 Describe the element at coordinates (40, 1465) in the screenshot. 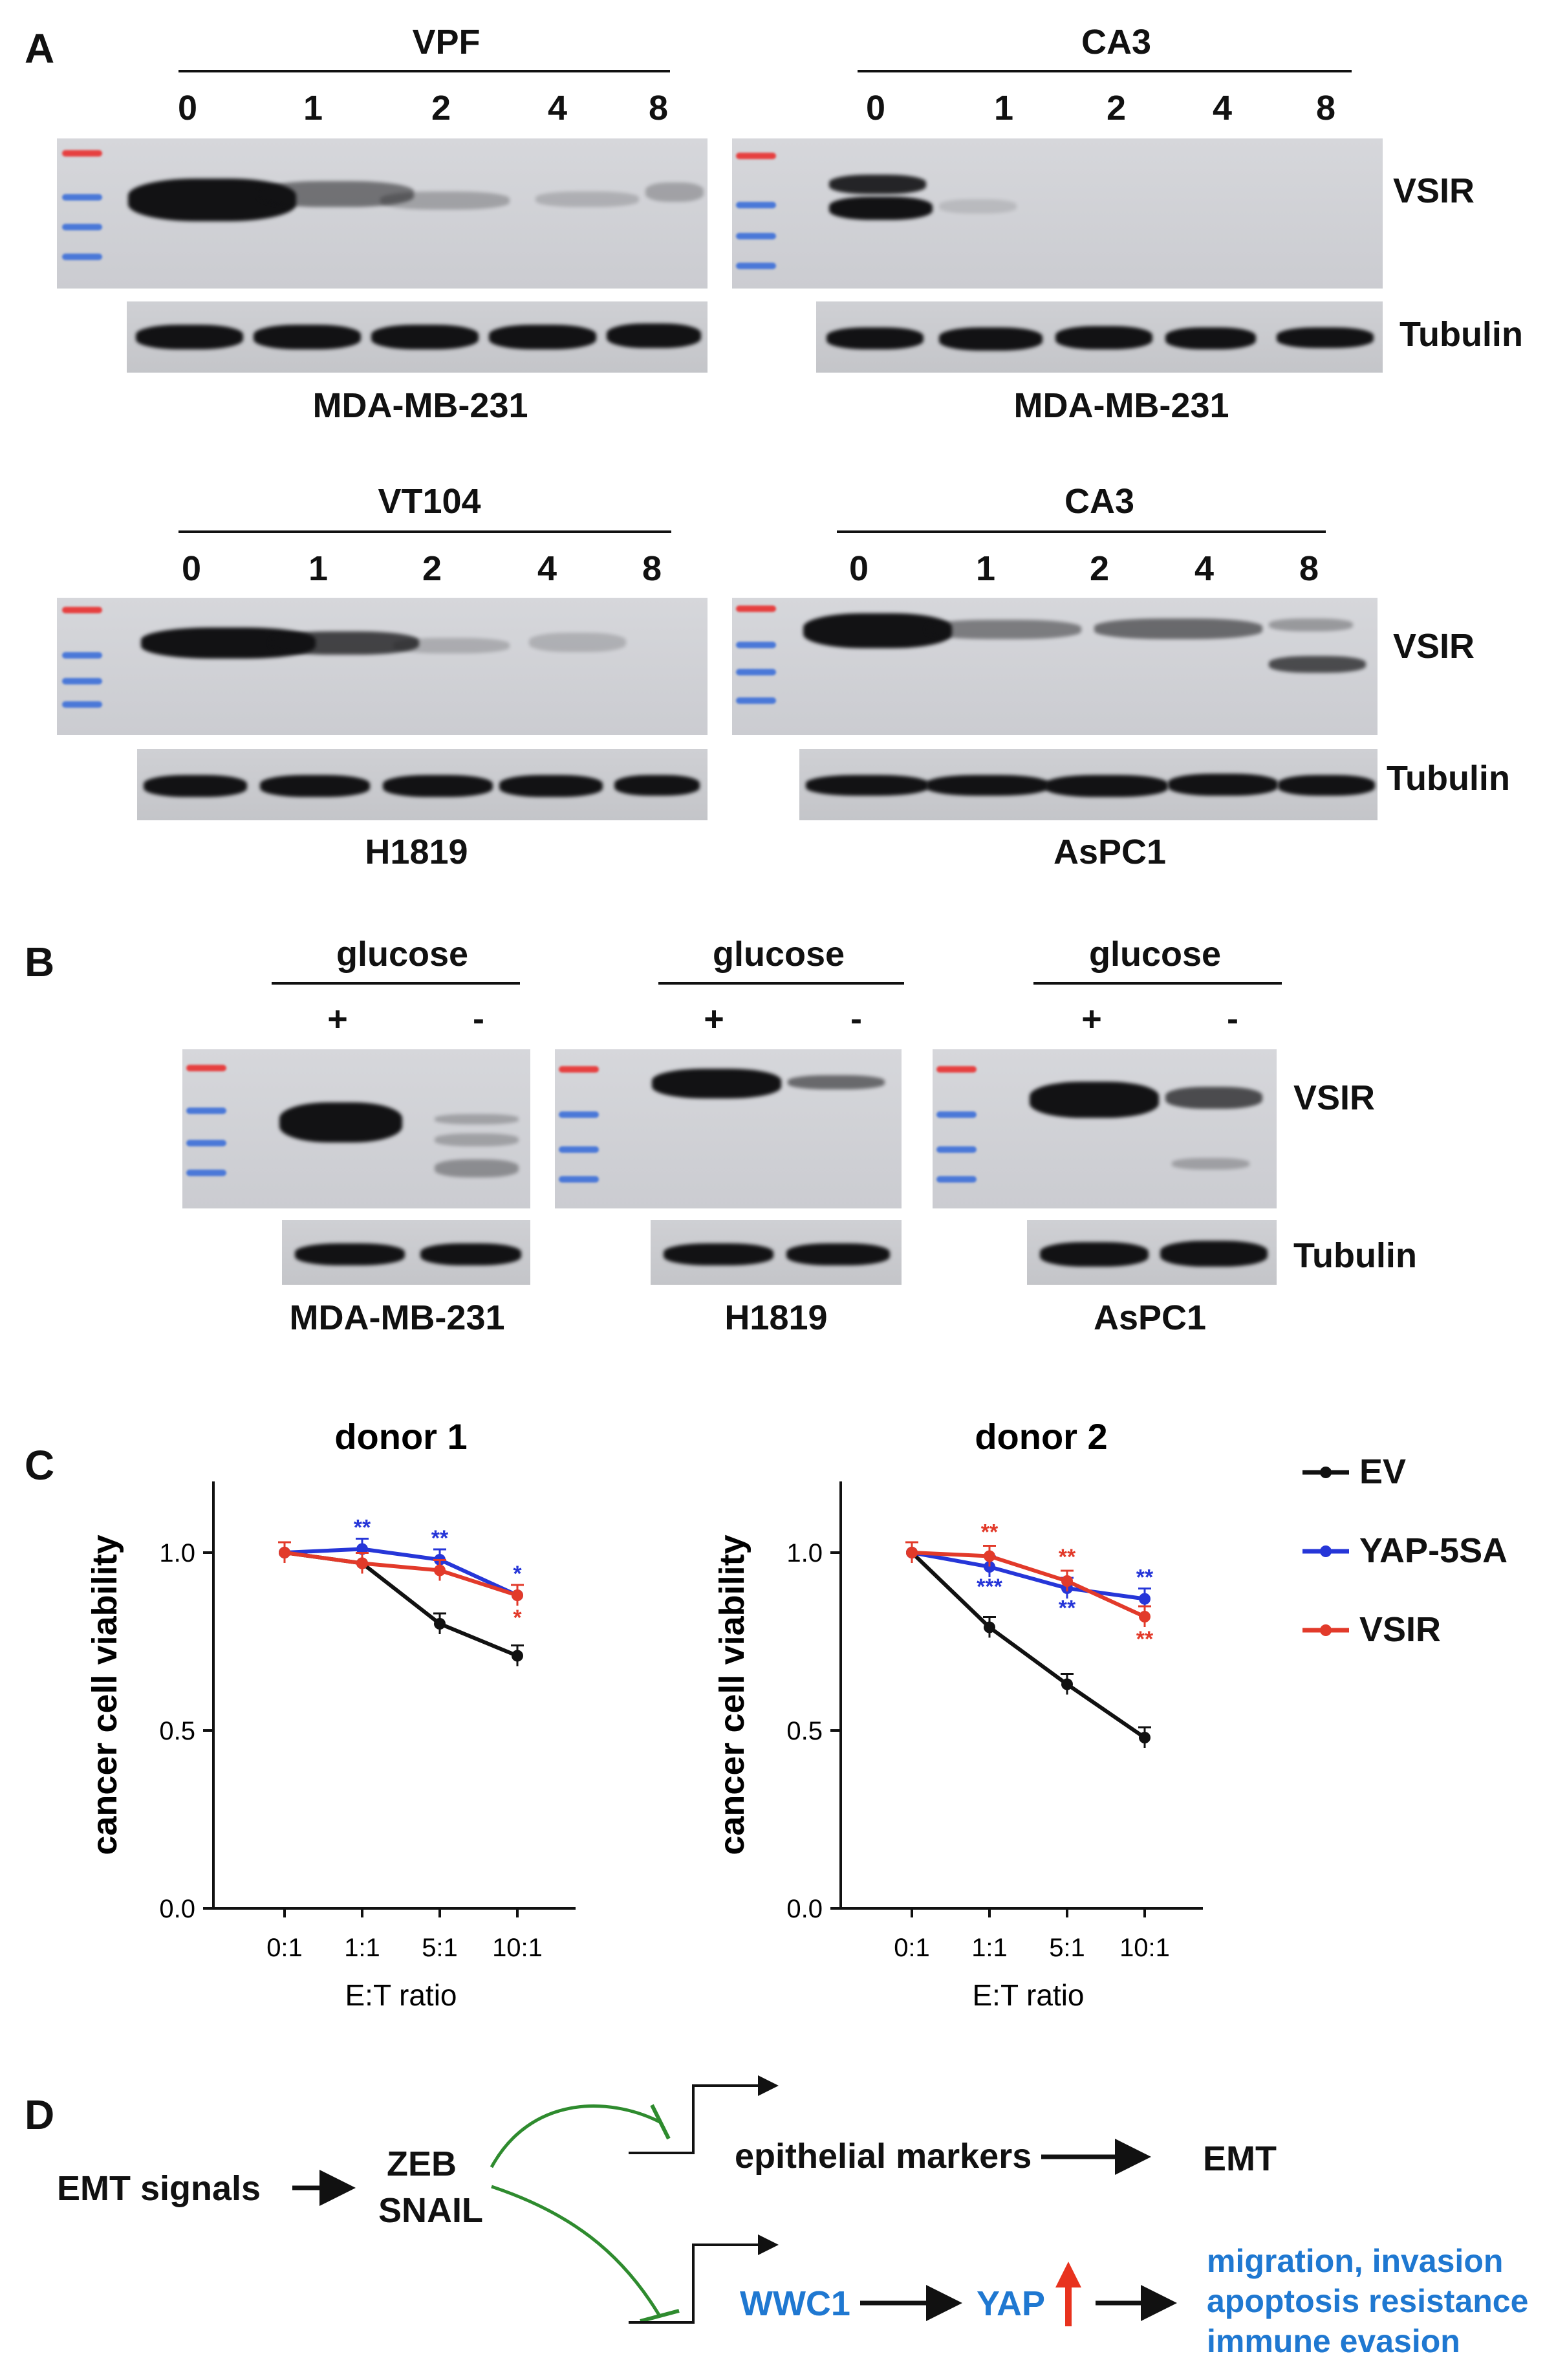

I see `panel-c-letter: C` at that location.